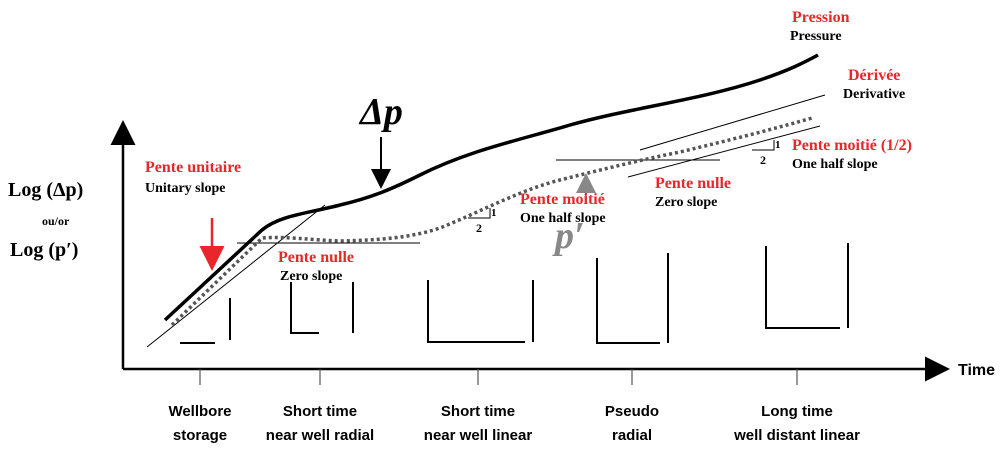  What do you see at coordinates (380, 112) in the screenshot?
I see `delta-p: Δp` at bounding box center [380, 112].